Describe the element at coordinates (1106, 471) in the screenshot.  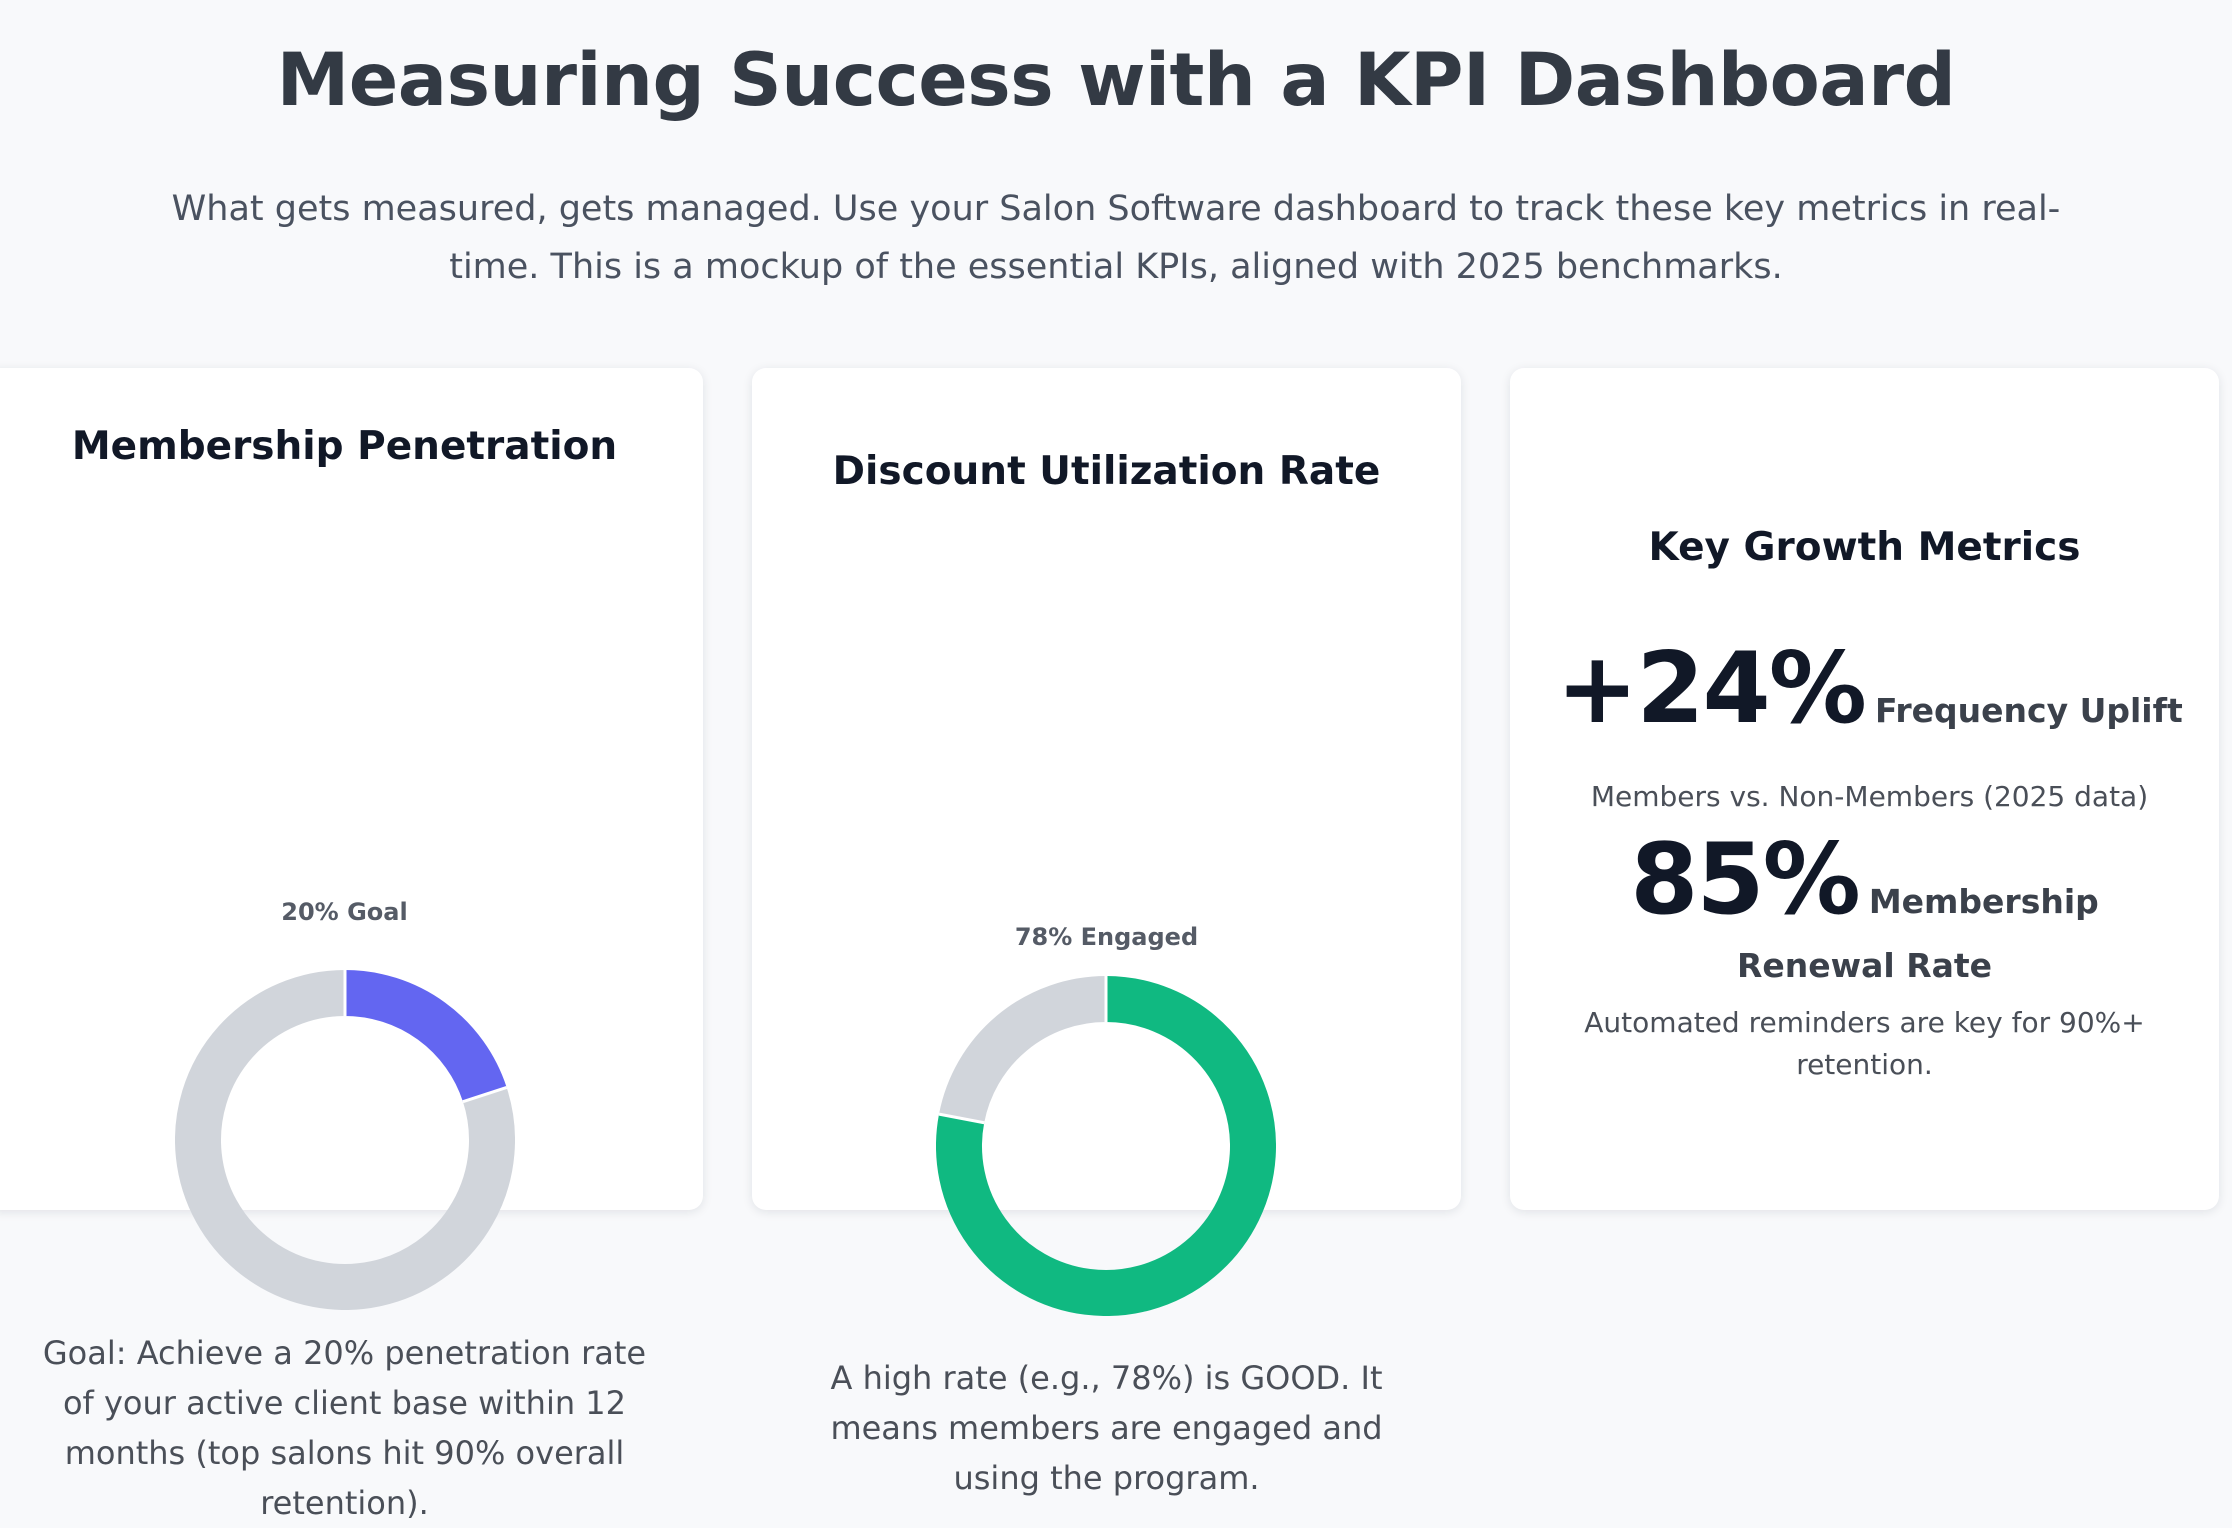
I see `card-title: Discount Utilization Rate` at that location.